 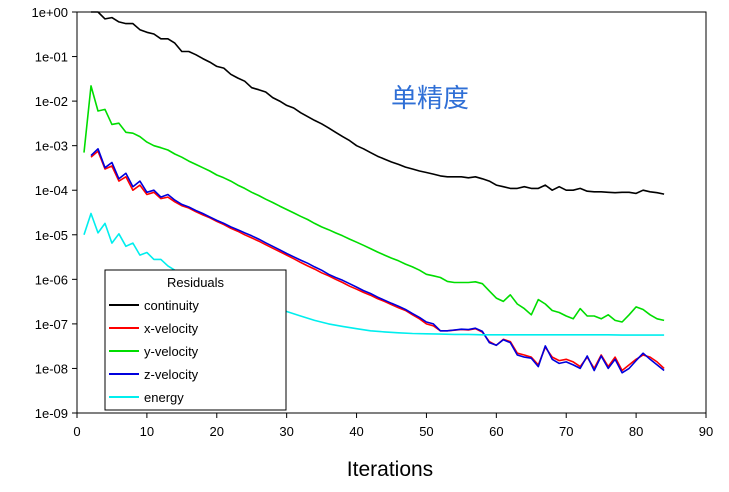 I want to click on y-tick-label: 1e-01, so click(x=51, y=57).